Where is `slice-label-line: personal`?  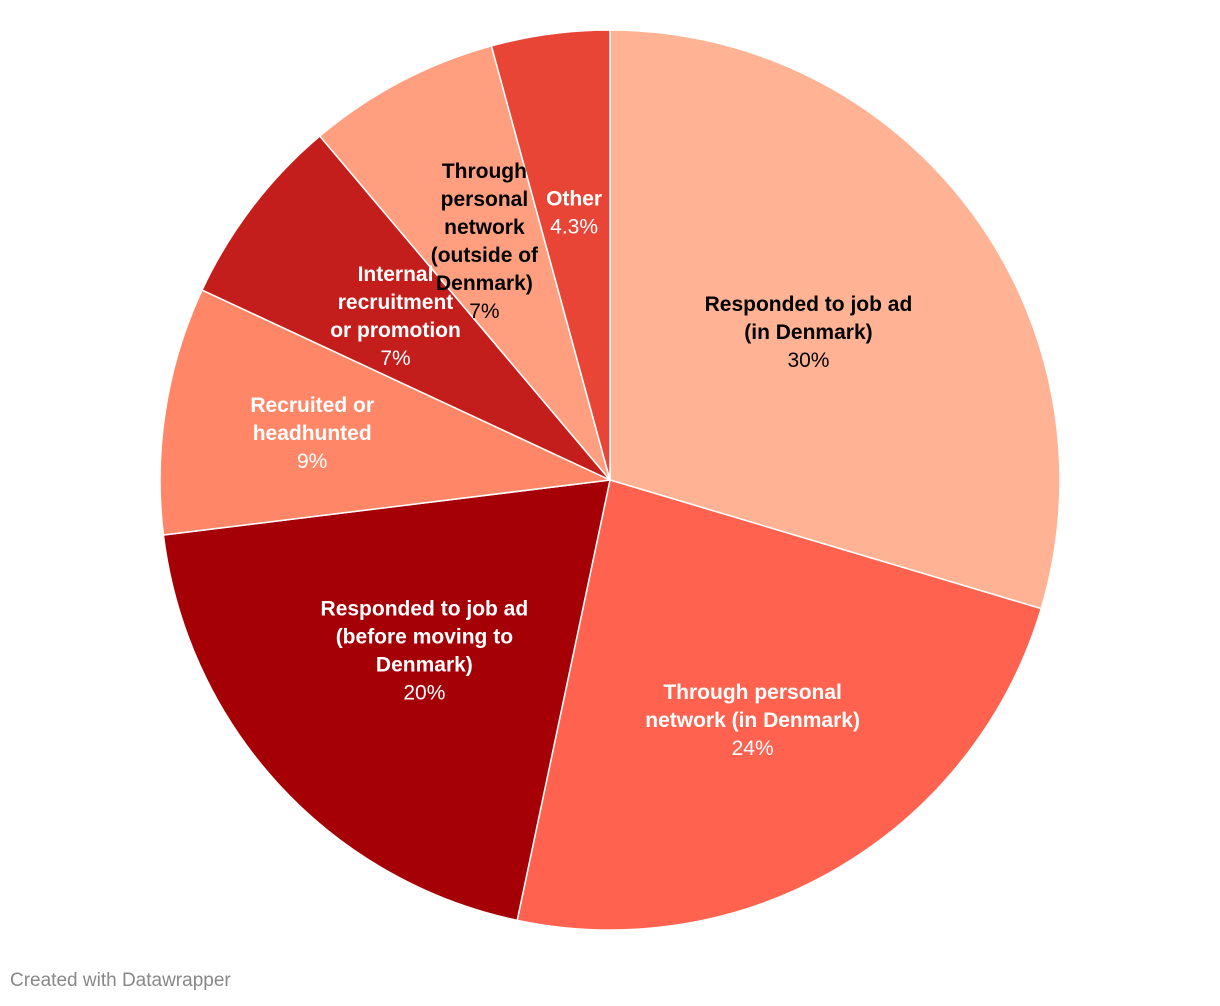
slice-label-line: personal is located at coordinates (485, 199).